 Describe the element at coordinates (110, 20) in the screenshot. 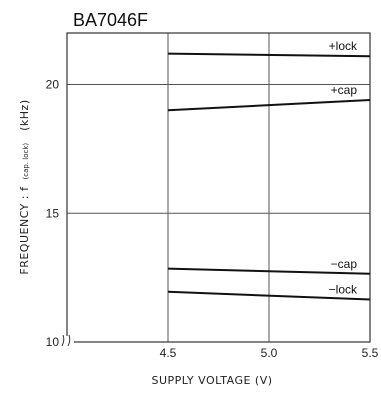

I see `chart-title: BA7046F` at that location.